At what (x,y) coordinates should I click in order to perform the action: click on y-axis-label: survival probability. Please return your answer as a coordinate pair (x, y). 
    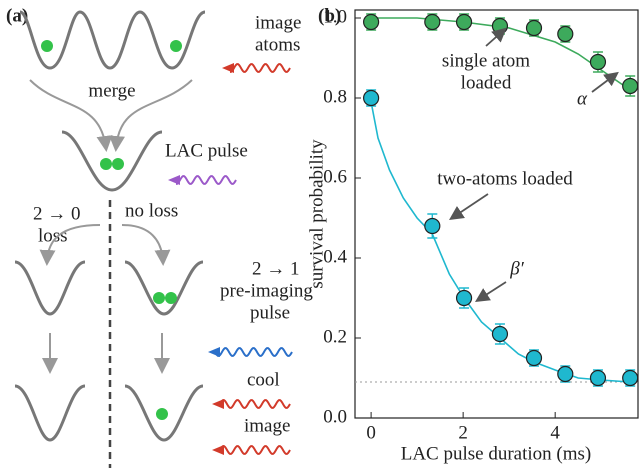
    Looking at the image, I should click on (316, 214).